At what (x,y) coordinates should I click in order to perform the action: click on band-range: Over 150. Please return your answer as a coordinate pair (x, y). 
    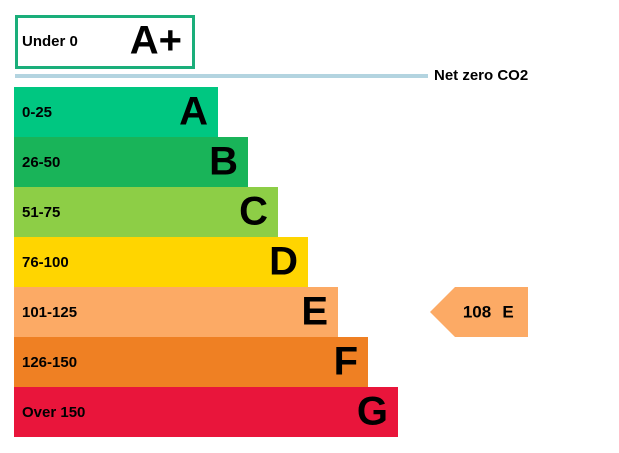
    Looking at the image, I should click on (53, 412).